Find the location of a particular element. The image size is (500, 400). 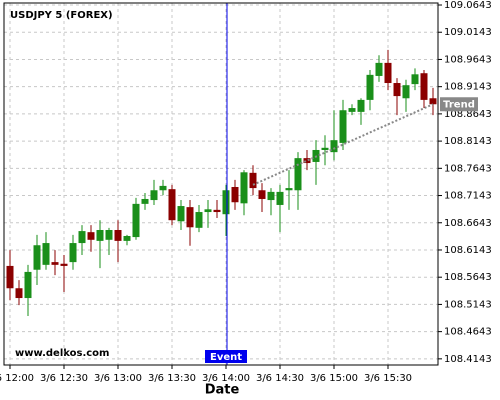

y-tick-label: 108.6143 is located at coordinates (468, 250).